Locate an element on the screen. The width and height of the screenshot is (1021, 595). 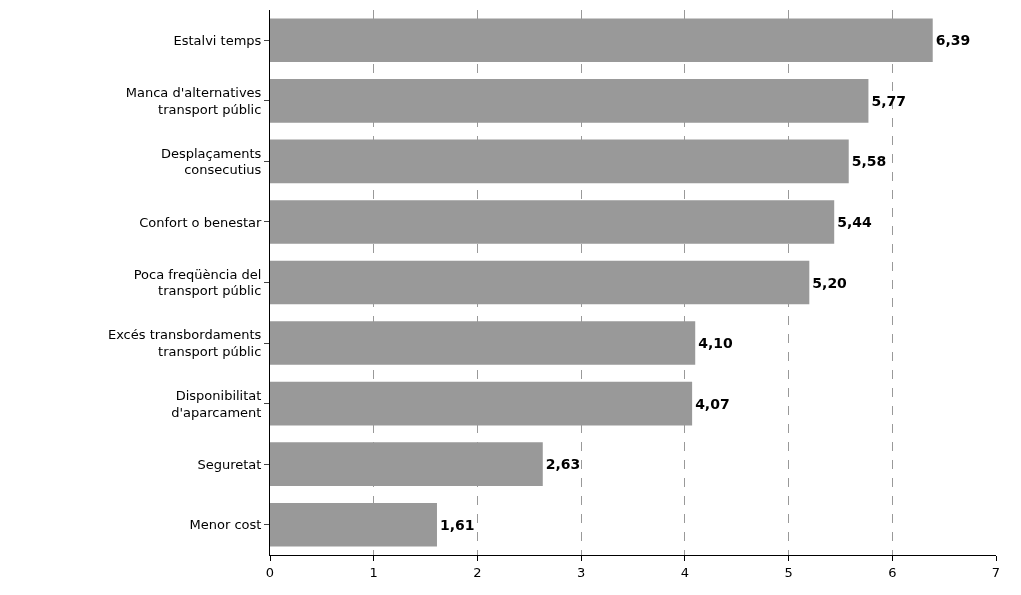
y-tick-label: Estalvi temps is located at coordinates (217, 40).